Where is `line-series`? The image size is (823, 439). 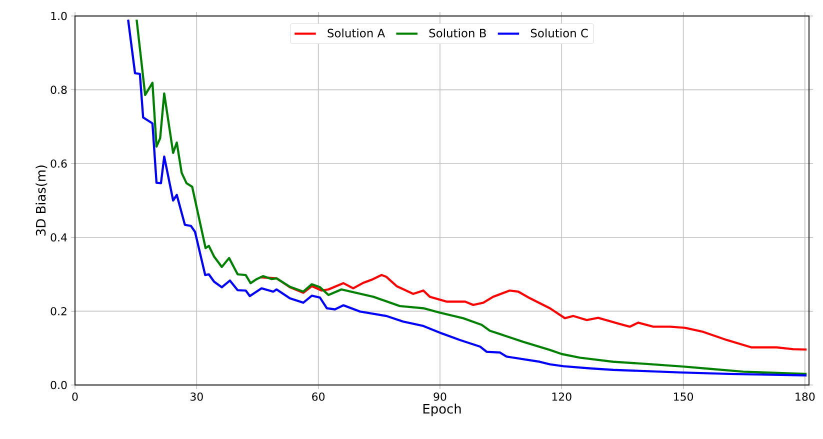 line-series is located at coordinates (533, 312).